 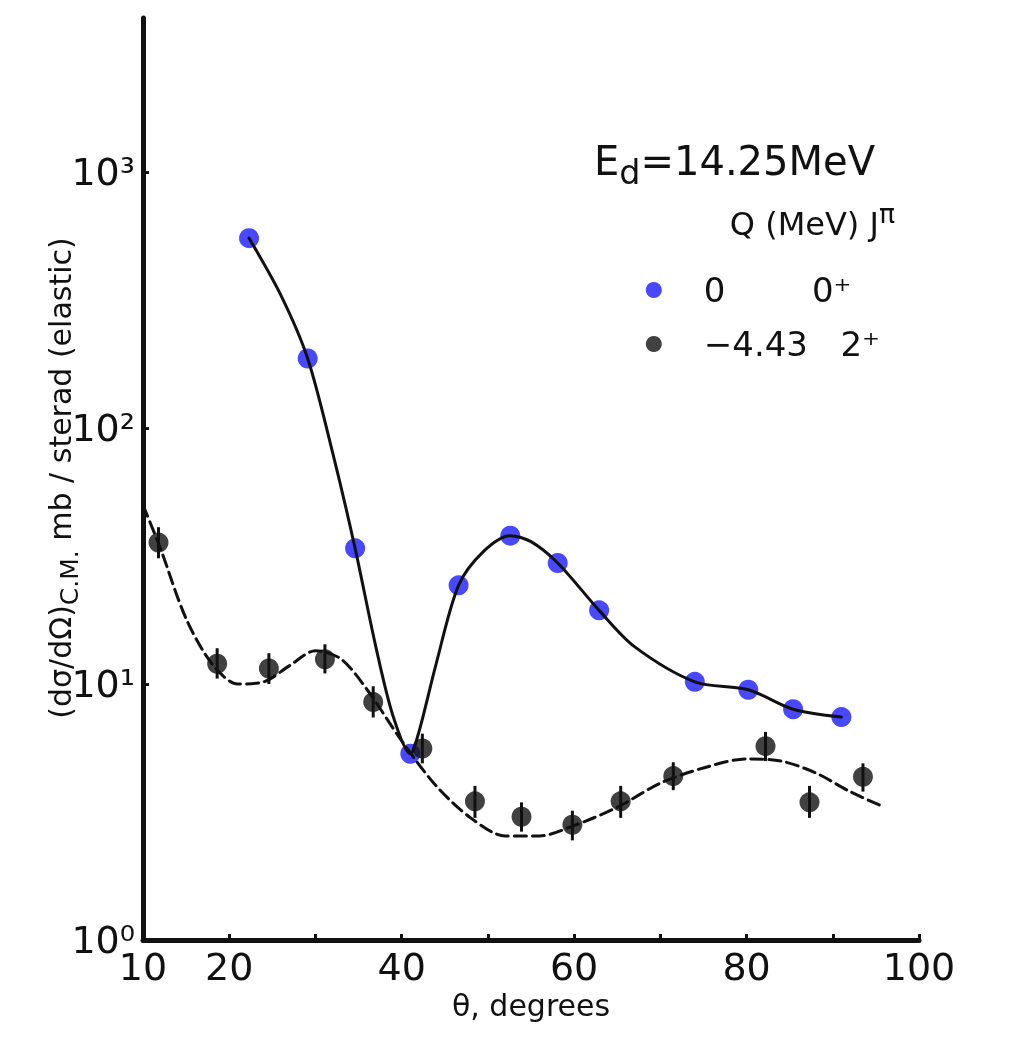 What do you see at coordinates (777, 290) in the screenshot?
I see `legend-label: 0 0⁺` at bounding box center [777, 290].